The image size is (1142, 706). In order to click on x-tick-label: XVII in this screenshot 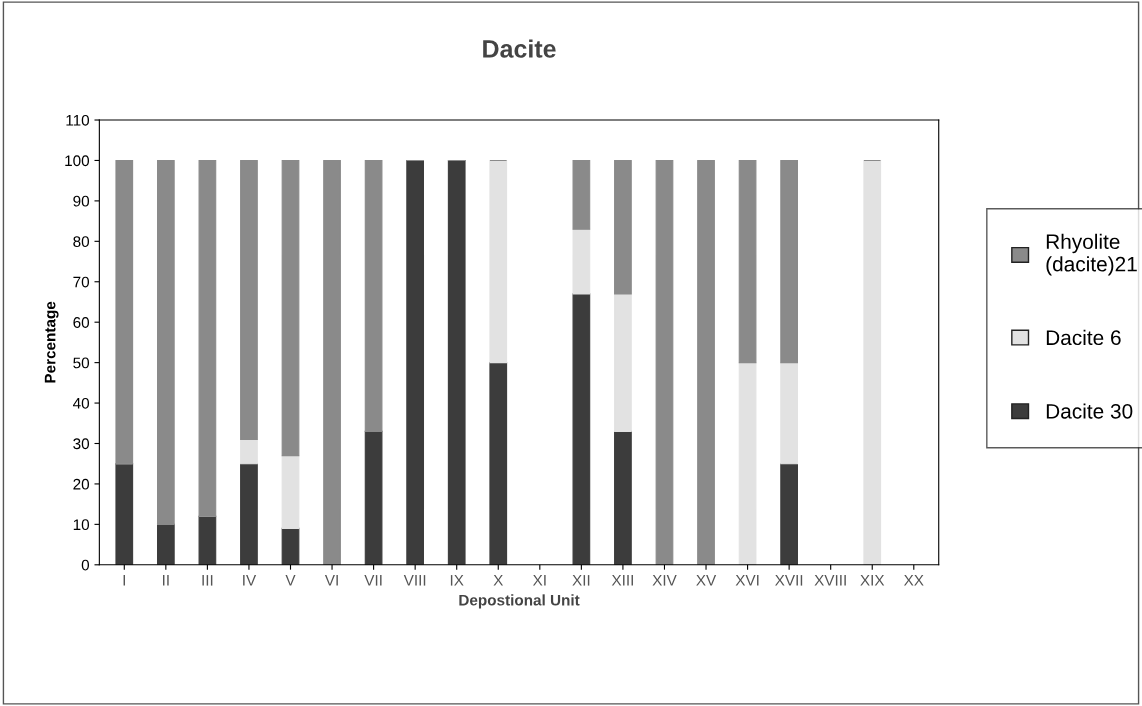, I will do `click(789, 580)`.